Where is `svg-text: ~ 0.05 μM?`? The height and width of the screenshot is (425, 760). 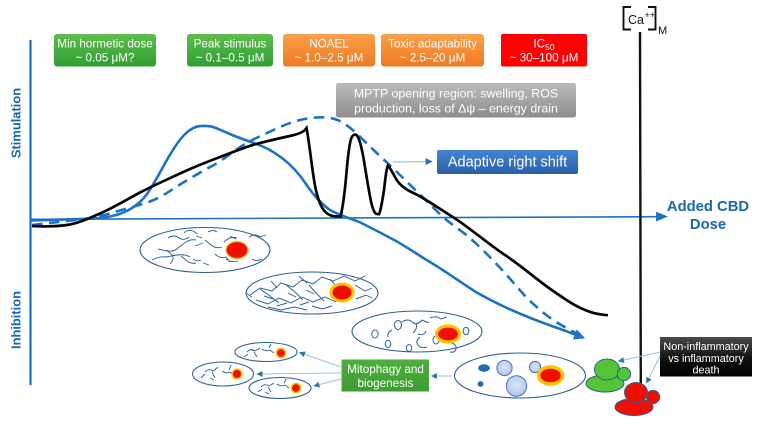 svg-text: ~ 0.05 μM? is located at coordinates (105, 58).